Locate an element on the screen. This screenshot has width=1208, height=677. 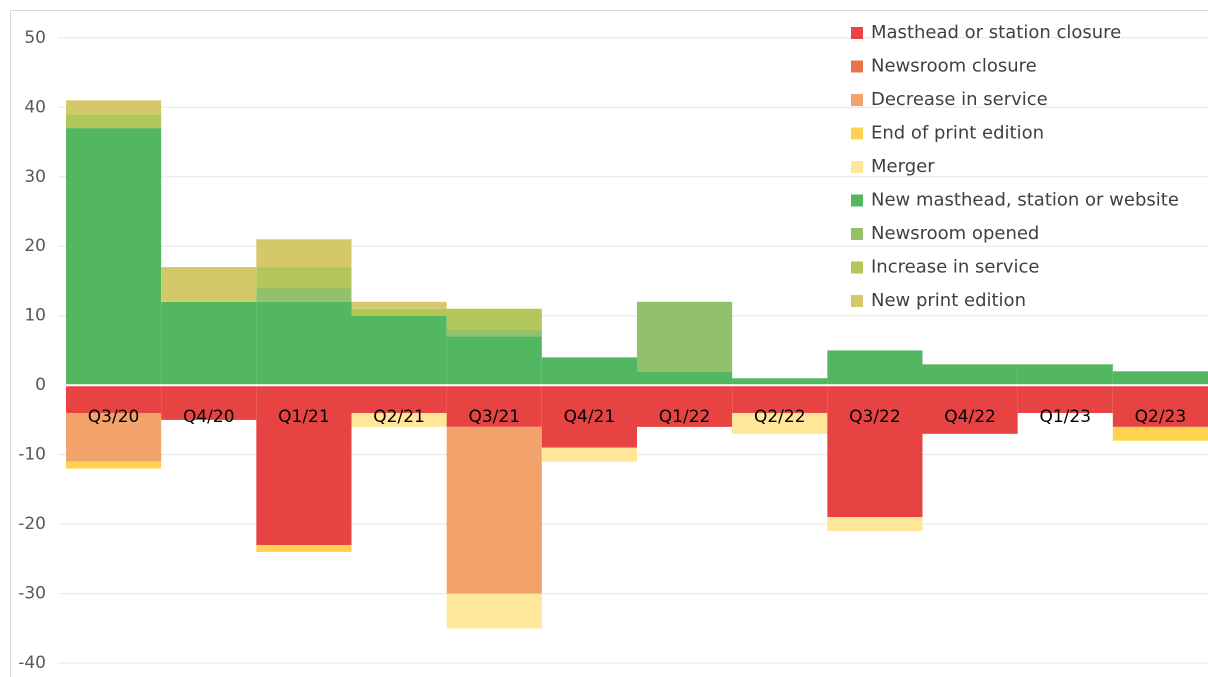
x-tick-label: Q1/22 is located at coordinates (685, 417).